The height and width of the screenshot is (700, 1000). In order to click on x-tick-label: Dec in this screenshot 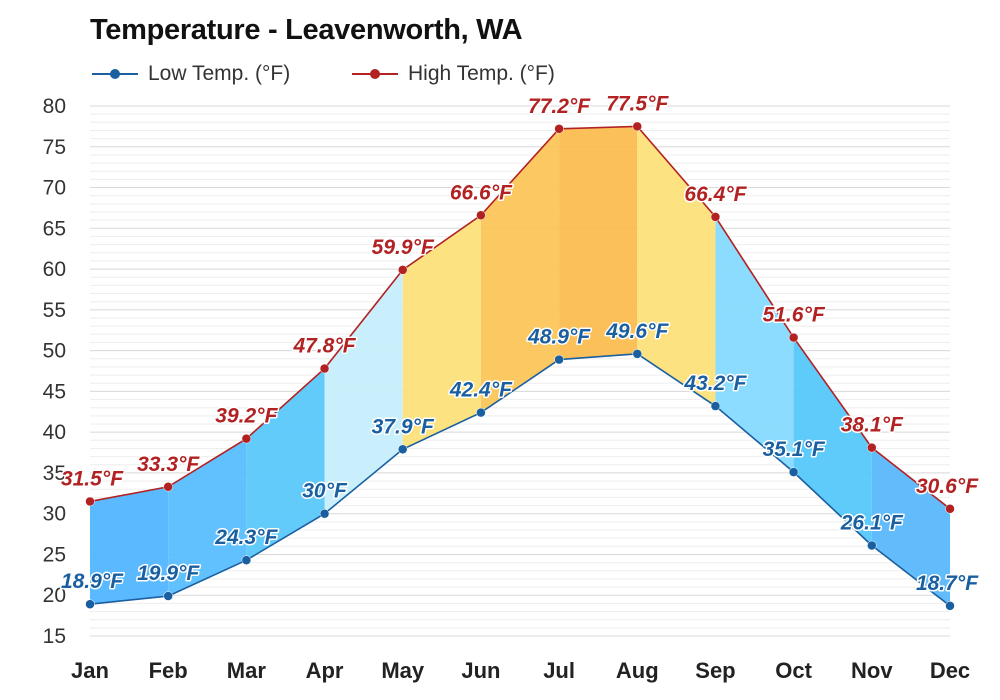, I will do `click(950, 670)`.